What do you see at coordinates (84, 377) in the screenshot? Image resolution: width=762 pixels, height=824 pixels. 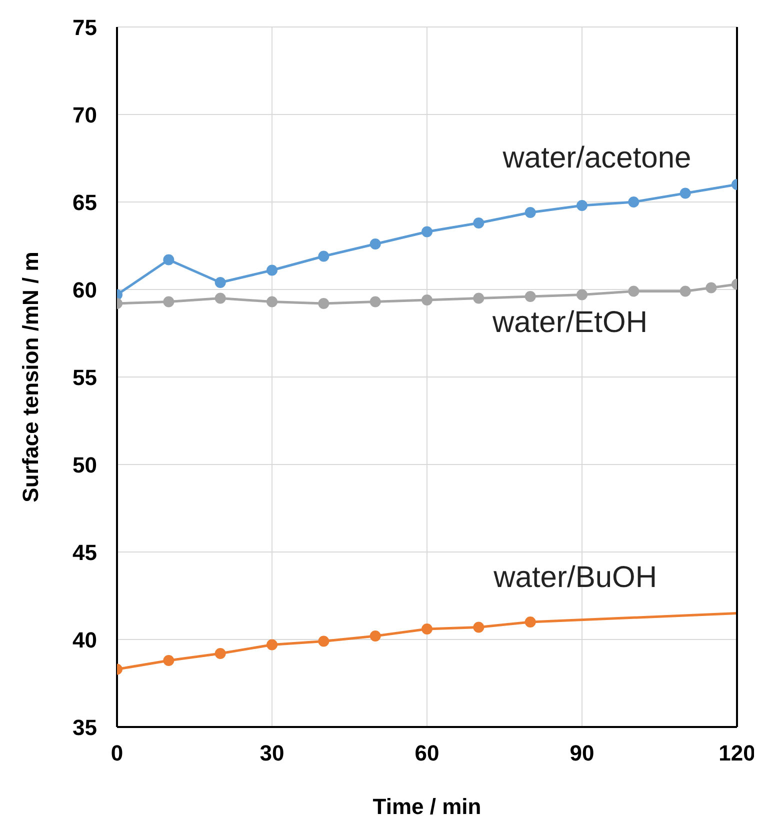 I see `y-tick-label: 55` at bounding box center [84, 377].